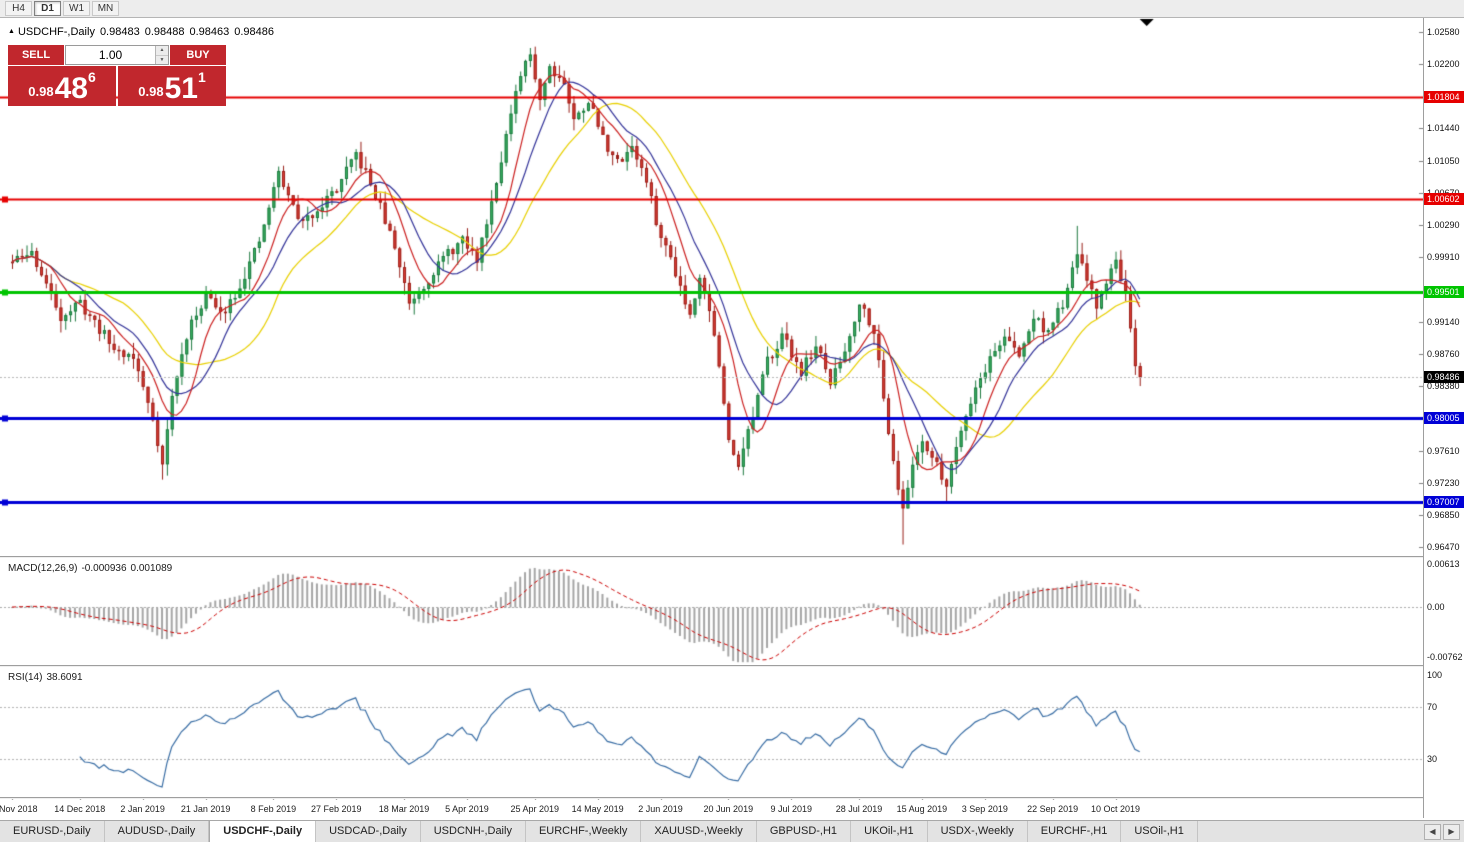 Image resolution: width=1464 pixels, height=842 pixels. What do you see at coordinates (1443, 515) in the screenshot?
I see `price-scale-tick: 0.96850` at bounding box center [1443, 515].